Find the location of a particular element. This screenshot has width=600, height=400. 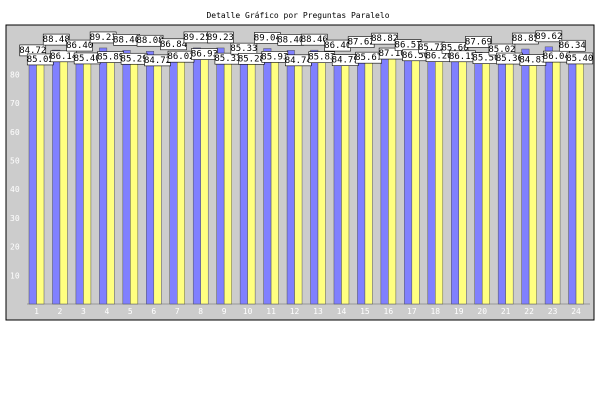

x-tick-label: 1 is located at coordinates (36, 311).